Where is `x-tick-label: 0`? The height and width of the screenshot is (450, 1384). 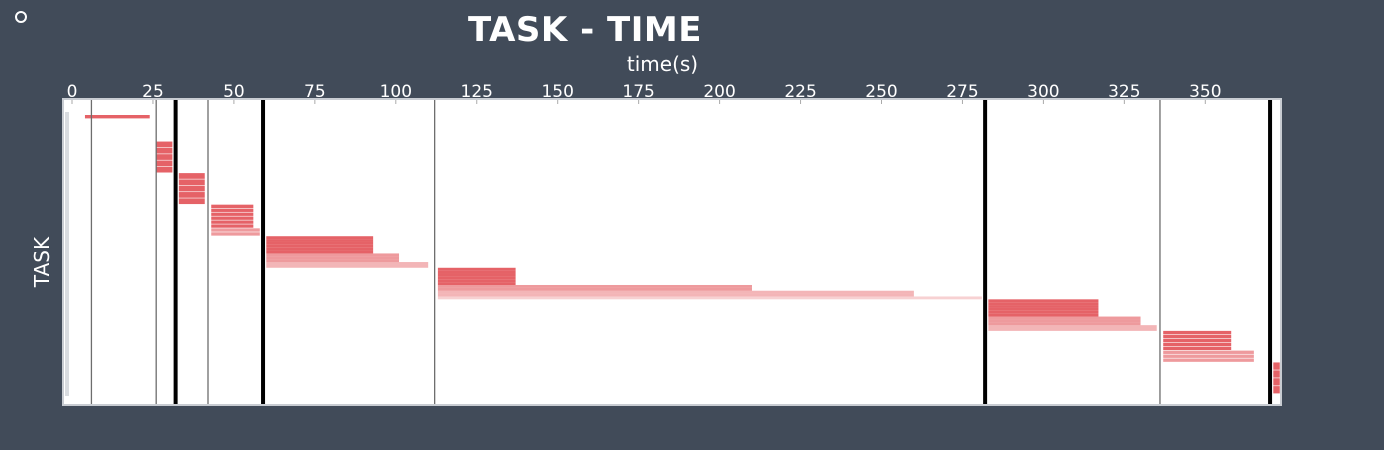
x-tick-label: 0 is located at coordinates (72, 92).